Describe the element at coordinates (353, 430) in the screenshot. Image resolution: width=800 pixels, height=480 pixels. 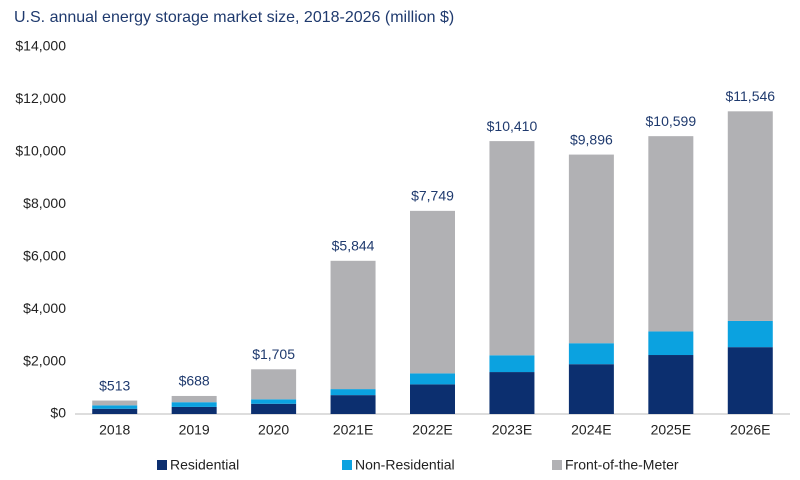
I see `x-tick-label: 2021E` at that location.